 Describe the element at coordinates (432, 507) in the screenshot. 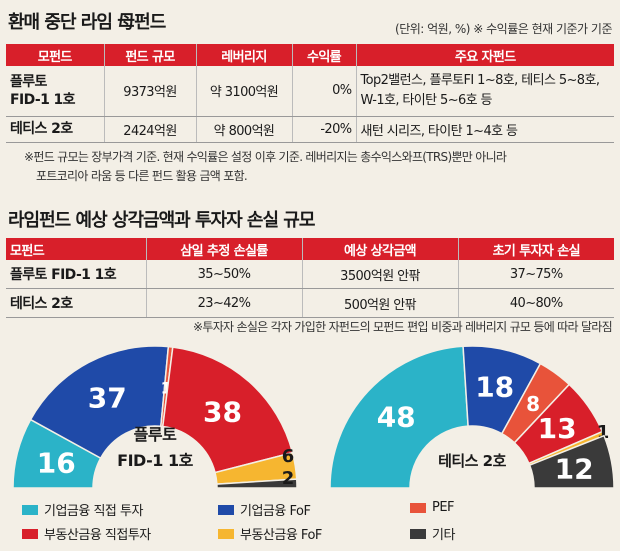

I see `legend-item: PEF` at that location.